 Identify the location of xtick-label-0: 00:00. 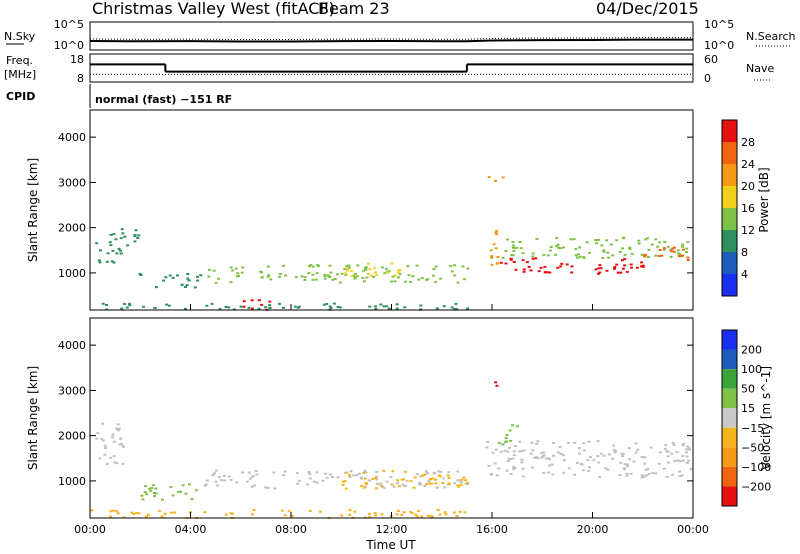
(90, 529).